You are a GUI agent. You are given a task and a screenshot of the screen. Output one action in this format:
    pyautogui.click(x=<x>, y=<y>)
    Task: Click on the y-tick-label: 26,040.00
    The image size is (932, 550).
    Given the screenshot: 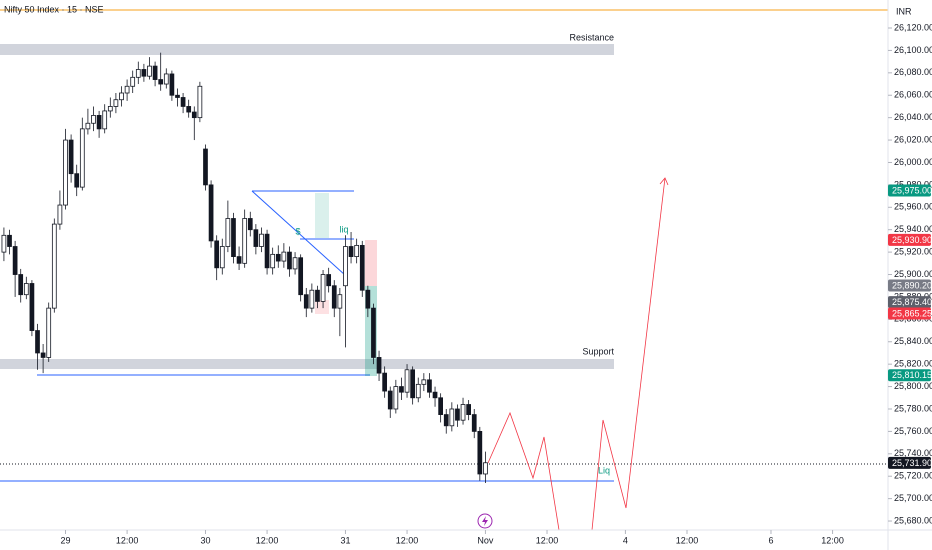 What is the action you would take?
    pyautogui.click(x=913, y=117)
    